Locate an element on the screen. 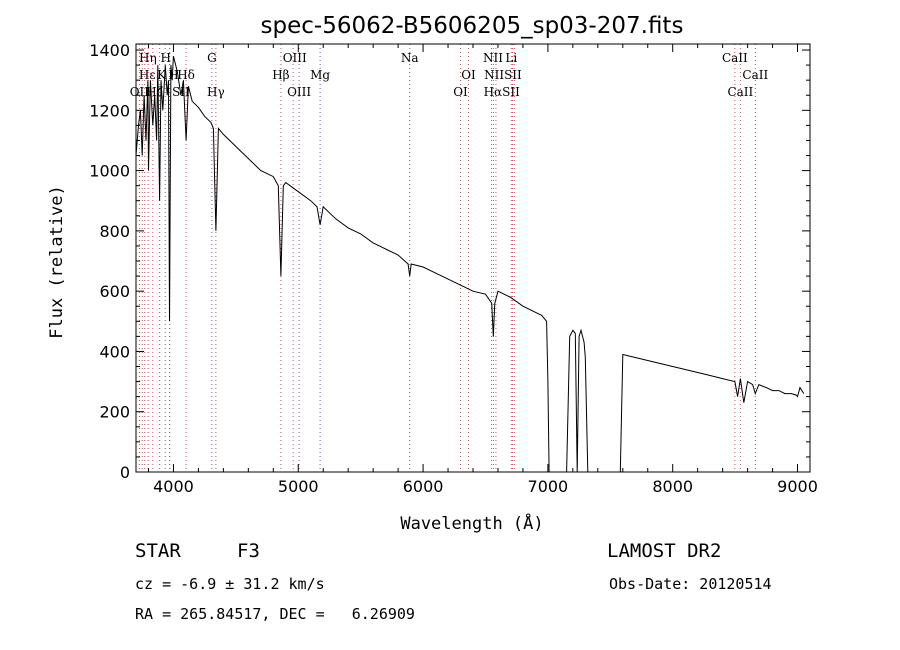  y-tick-label: 1000 is located at coordinates (109, 171).